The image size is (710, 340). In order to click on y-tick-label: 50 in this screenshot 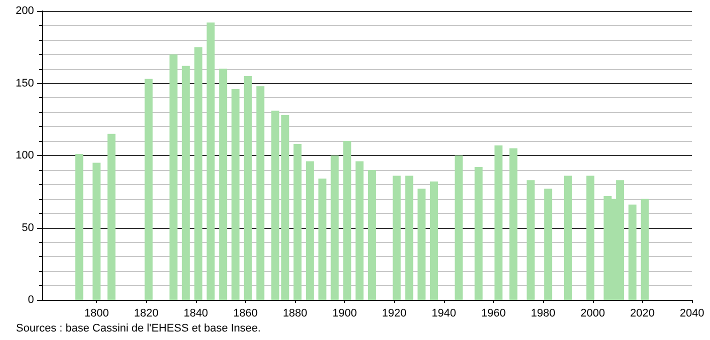, I will do `click(28, 228)`.